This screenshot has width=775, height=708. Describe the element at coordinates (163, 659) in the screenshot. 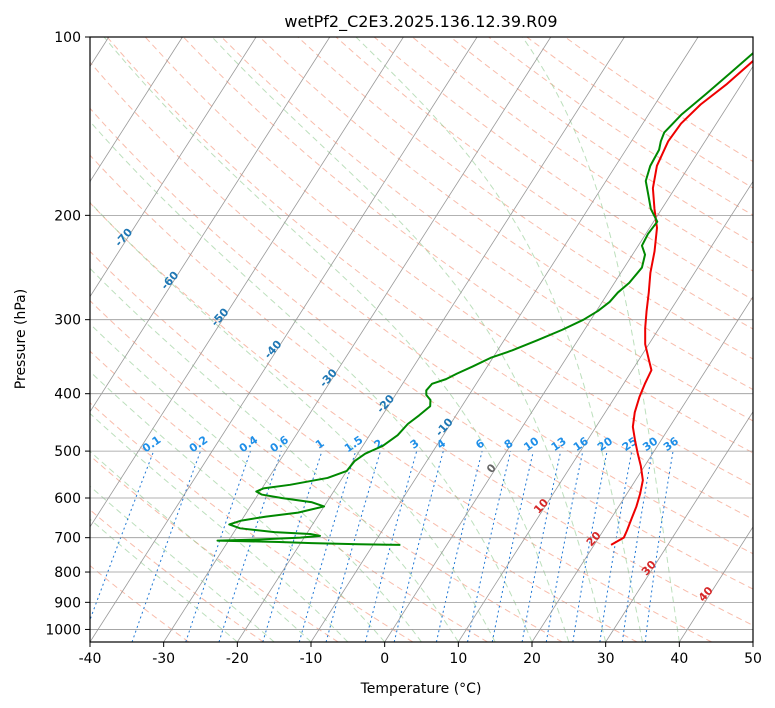

I see `x-tick-label: -30` at that location.